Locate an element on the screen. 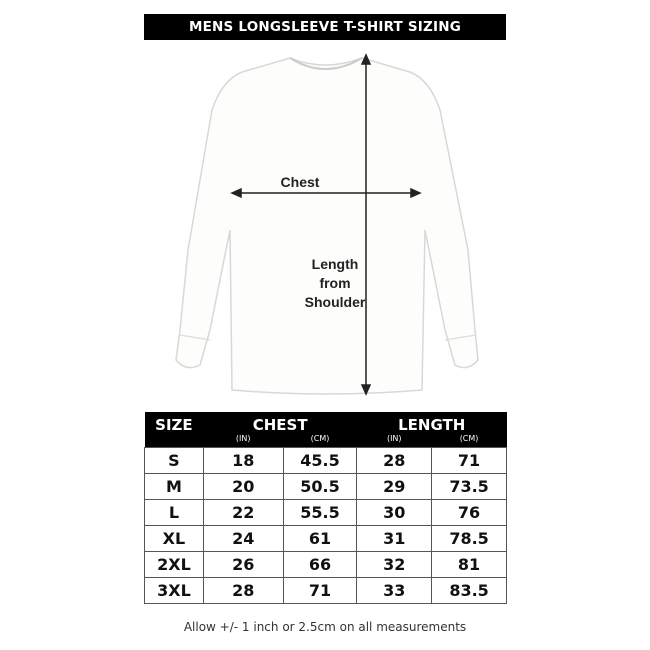  size-cell: L is located at coordinates (174, 512).